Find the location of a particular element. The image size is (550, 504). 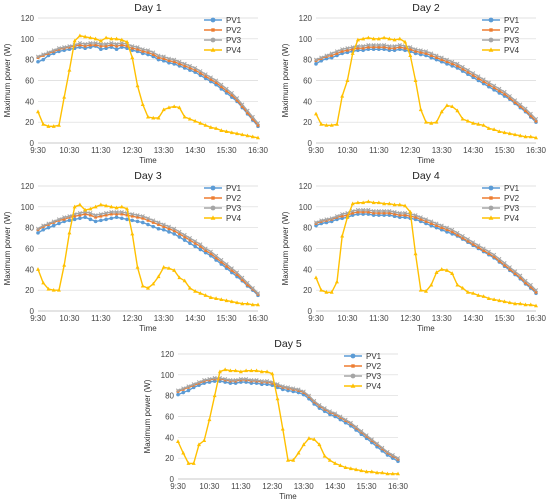

y-tick-label: 80 is located at coordinates (169, 396).